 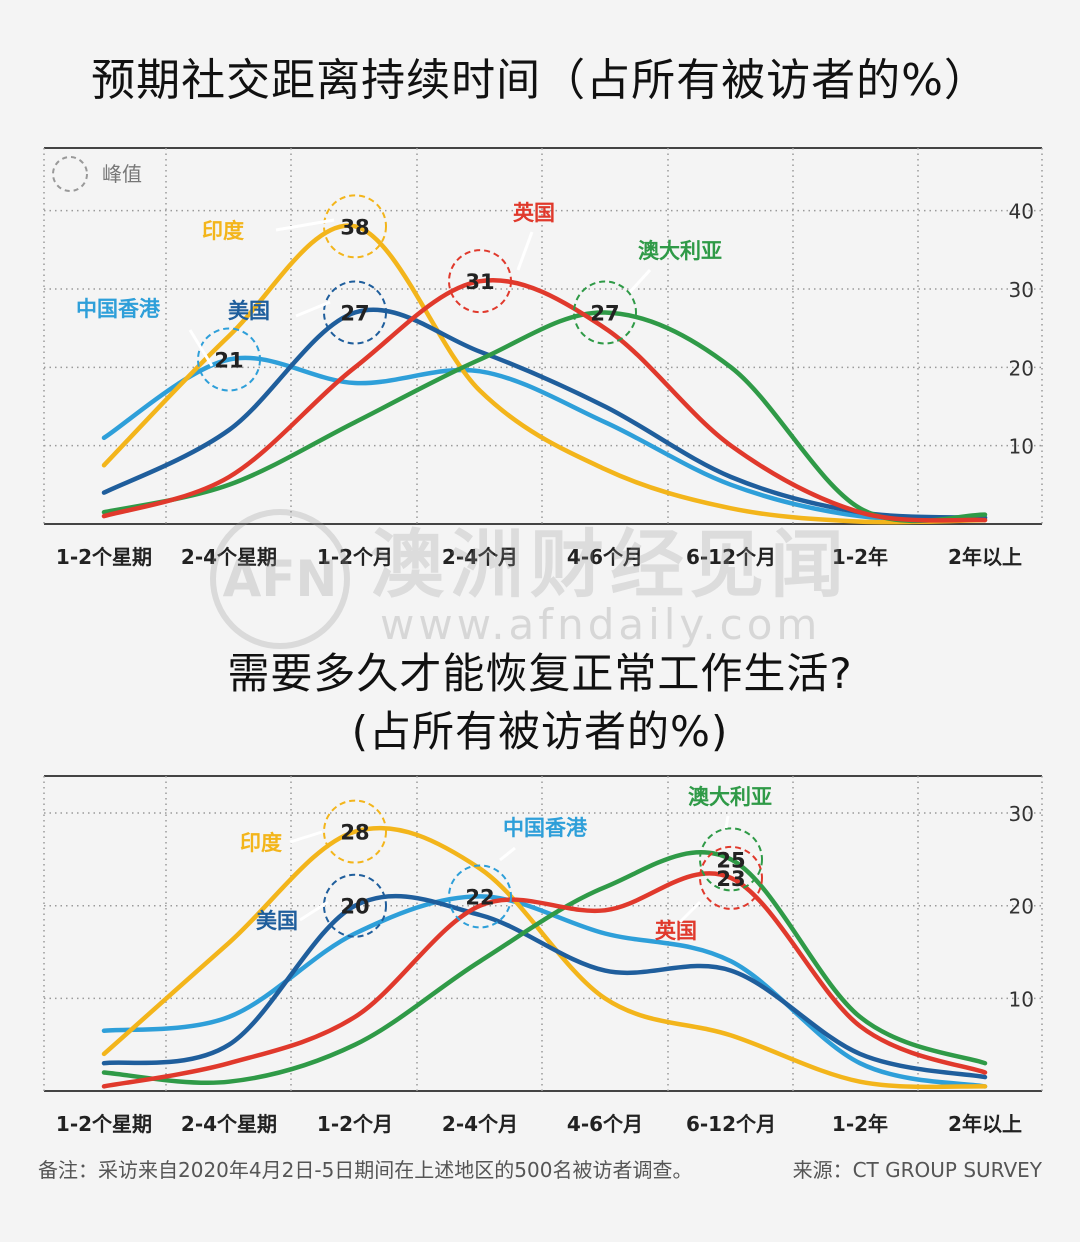 I want to click on peak-value-australia: 27, so click(x=604, y=314).